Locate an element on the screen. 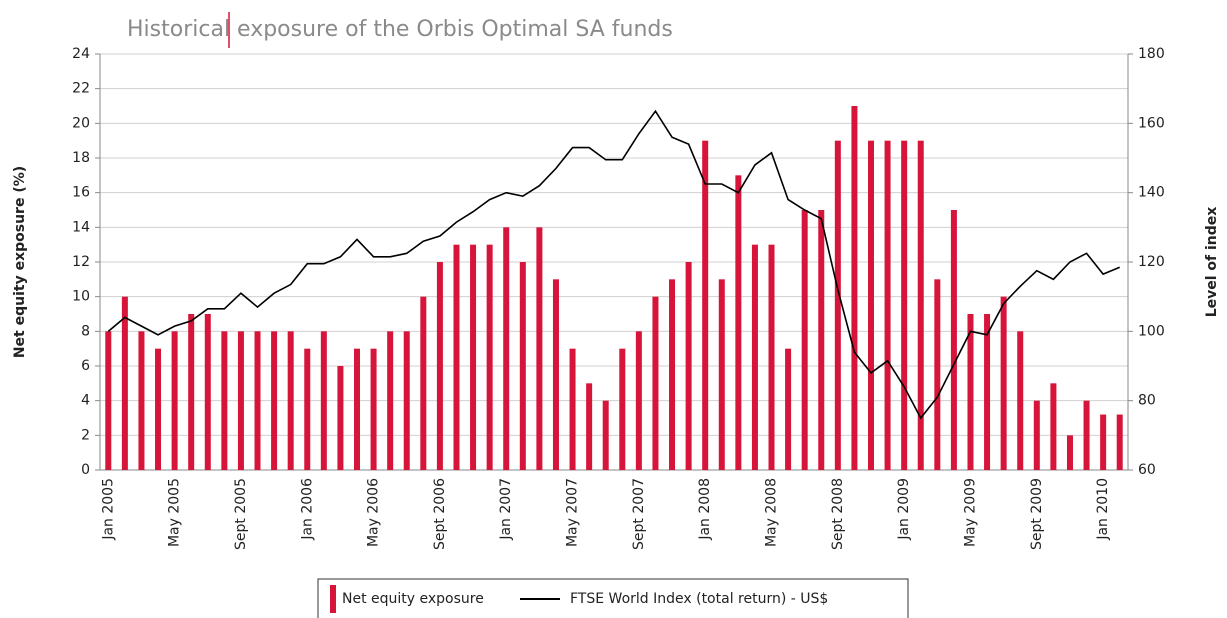 This screenshot has height=618, width=1227. y-tick-label: 20 is located at coordinates (81, 123).